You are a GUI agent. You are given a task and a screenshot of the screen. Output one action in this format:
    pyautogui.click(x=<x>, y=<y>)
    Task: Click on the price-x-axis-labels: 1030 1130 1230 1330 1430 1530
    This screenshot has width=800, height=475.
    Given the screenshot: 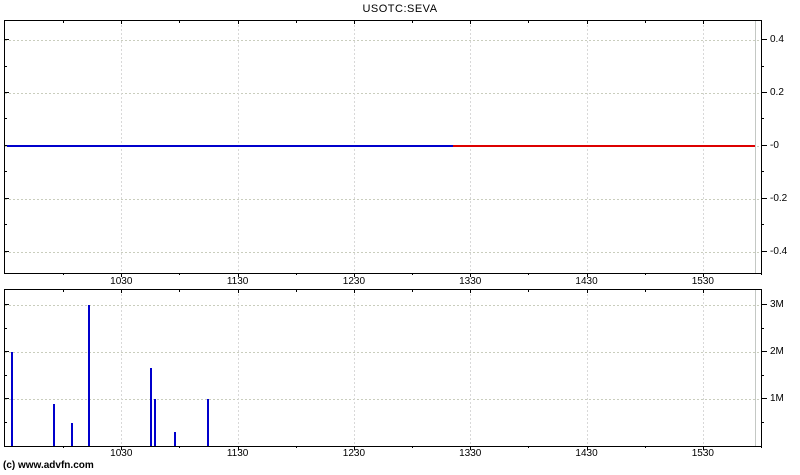 What is the action you would take?
    pyautogui.click(x=383, y=282)
    